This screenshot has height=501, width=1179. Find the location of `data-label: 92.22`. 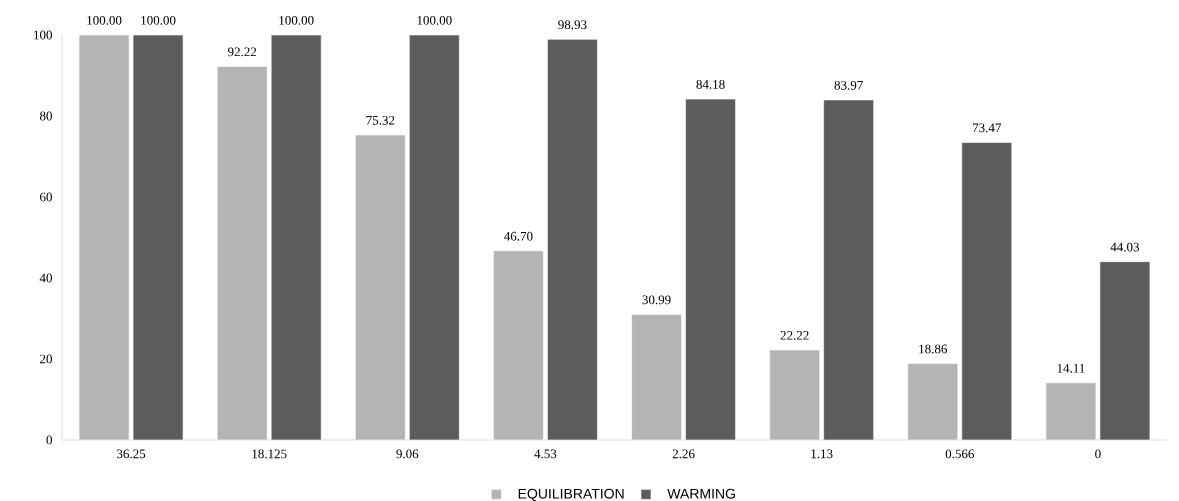

data-label: 92.22 is located at coordinates (242, 52).